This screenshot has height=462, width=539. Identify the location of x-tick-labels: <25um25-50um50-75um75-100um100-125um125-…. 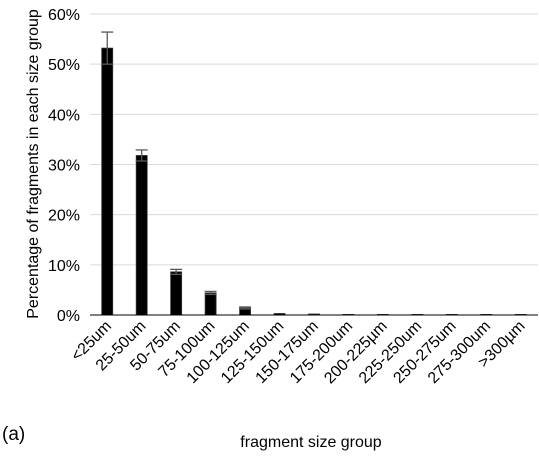
(298, 352).